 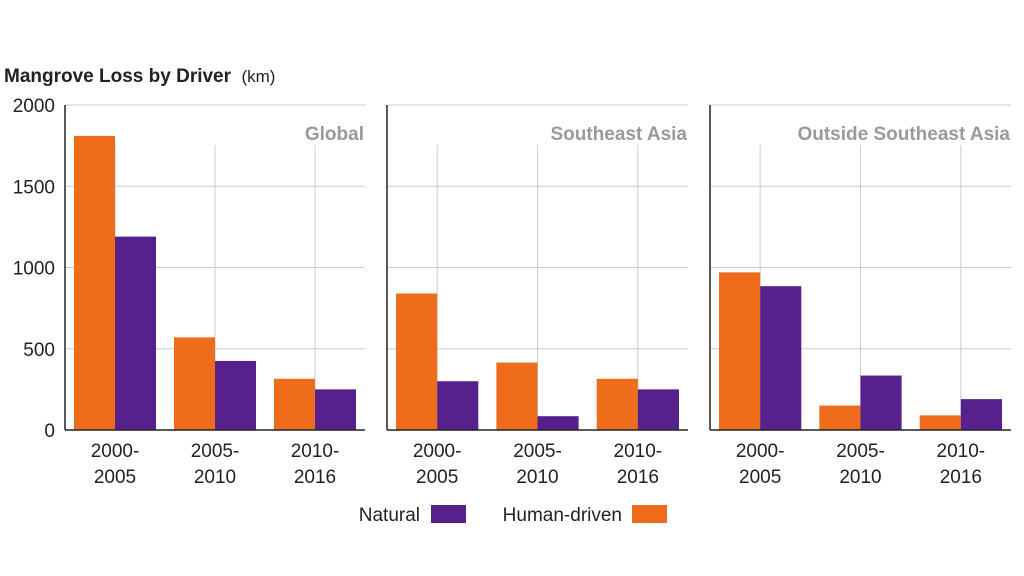 What do you see at coordinates (334, 134) in the screenshot?
I see `panel-label: Global` at bounding box center [334, 134].